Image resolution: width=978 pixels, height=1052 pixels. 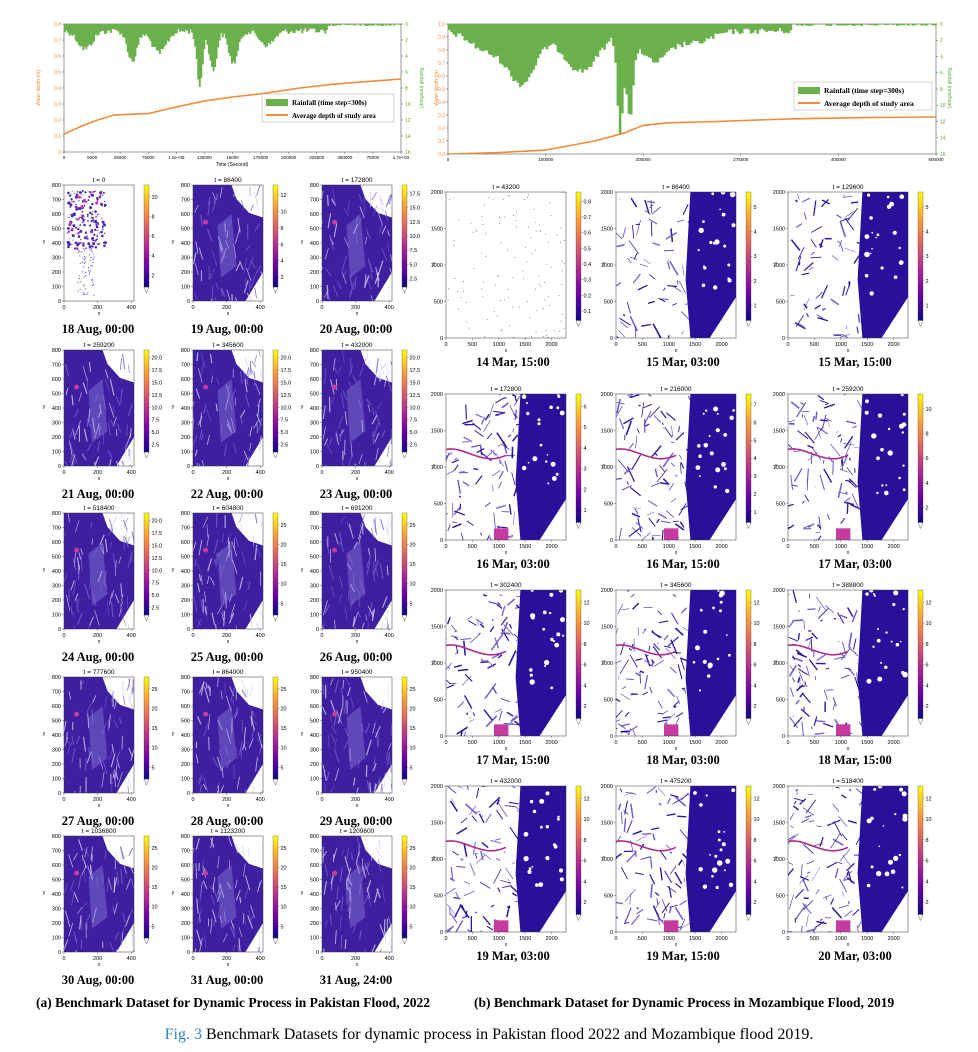 What do you see at coordinates (929, 820) in the screenshot?
I see `right-colorbar-tick: 10` at bounding box center [929, 820].